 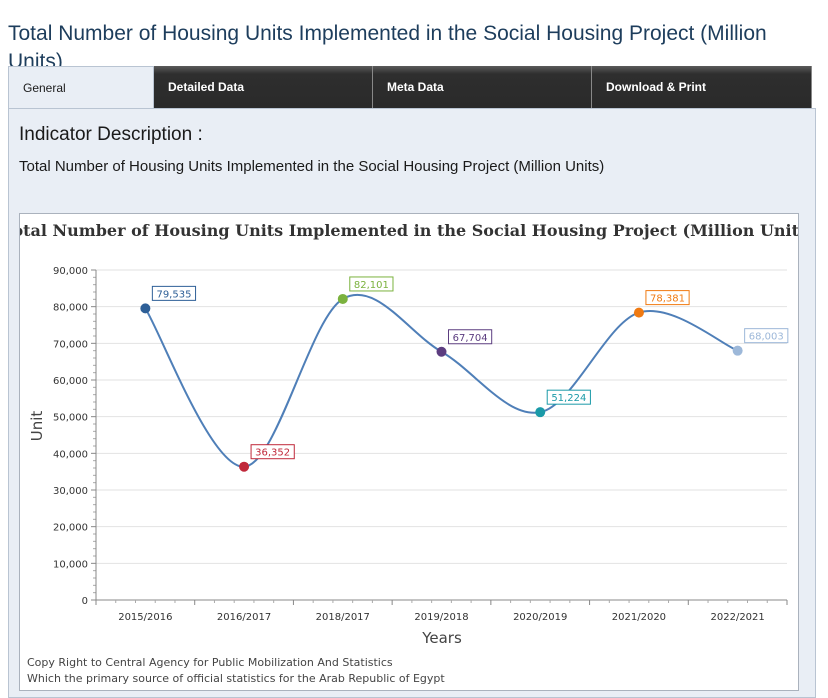 What do you see at coordinates (441, 617) in the screenshot?
I see `x-tick-label: 2019/2018` at bounding box center [441, 617].